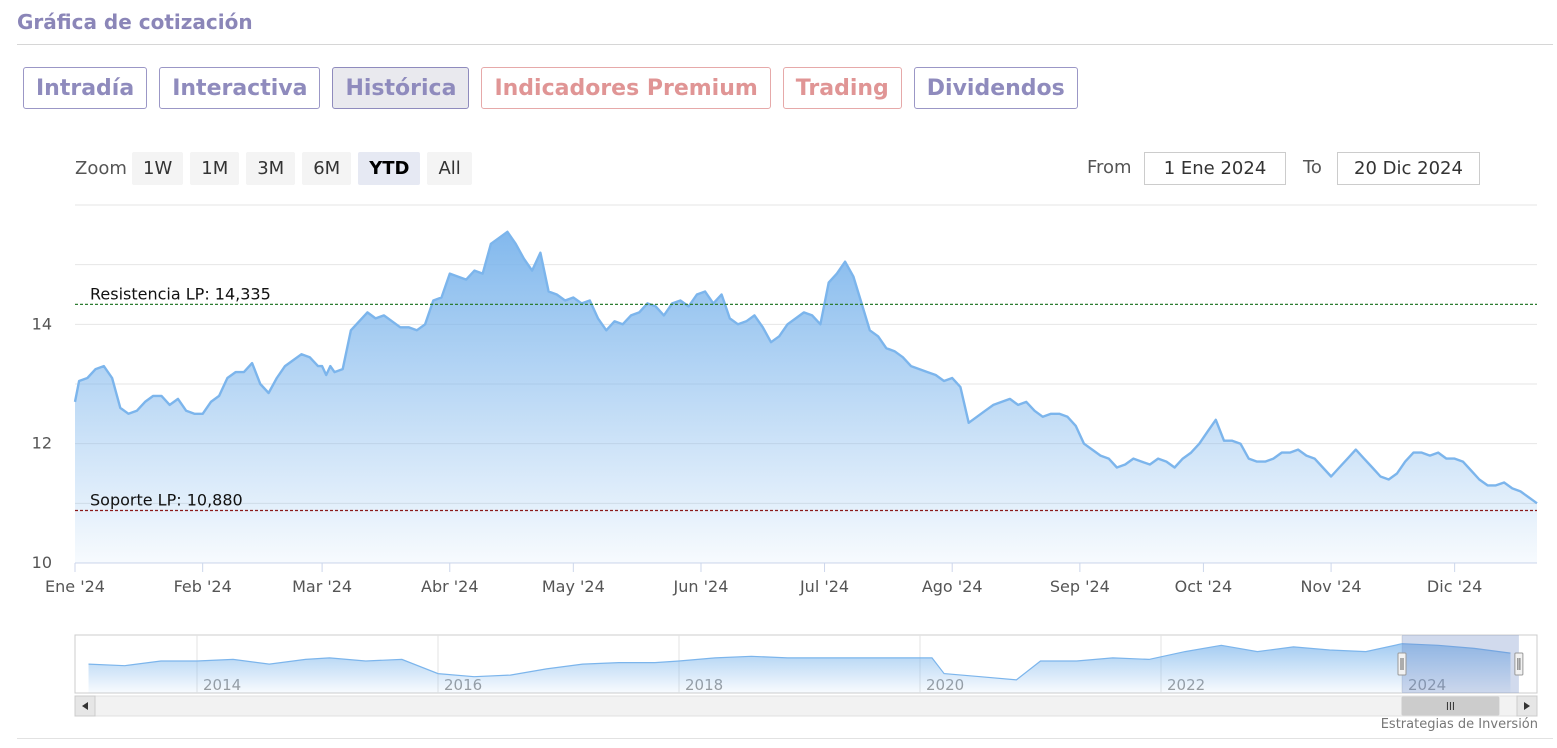  Describe the element at coordinates (842, 88) in the screenshot. I see `tab-trading: Trading` at that location.